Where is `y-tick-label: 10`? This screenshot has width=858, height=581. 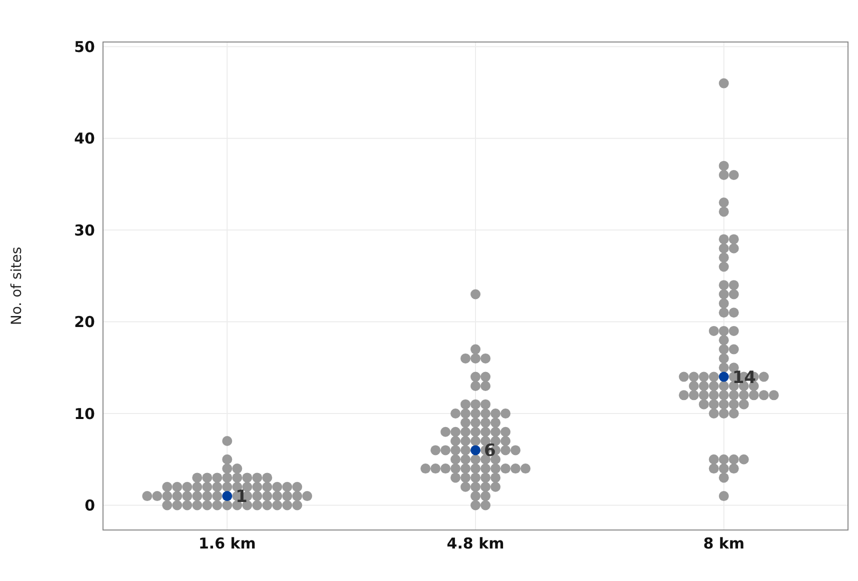
y-tick-label: 10 is located at coordinates (84, 413).